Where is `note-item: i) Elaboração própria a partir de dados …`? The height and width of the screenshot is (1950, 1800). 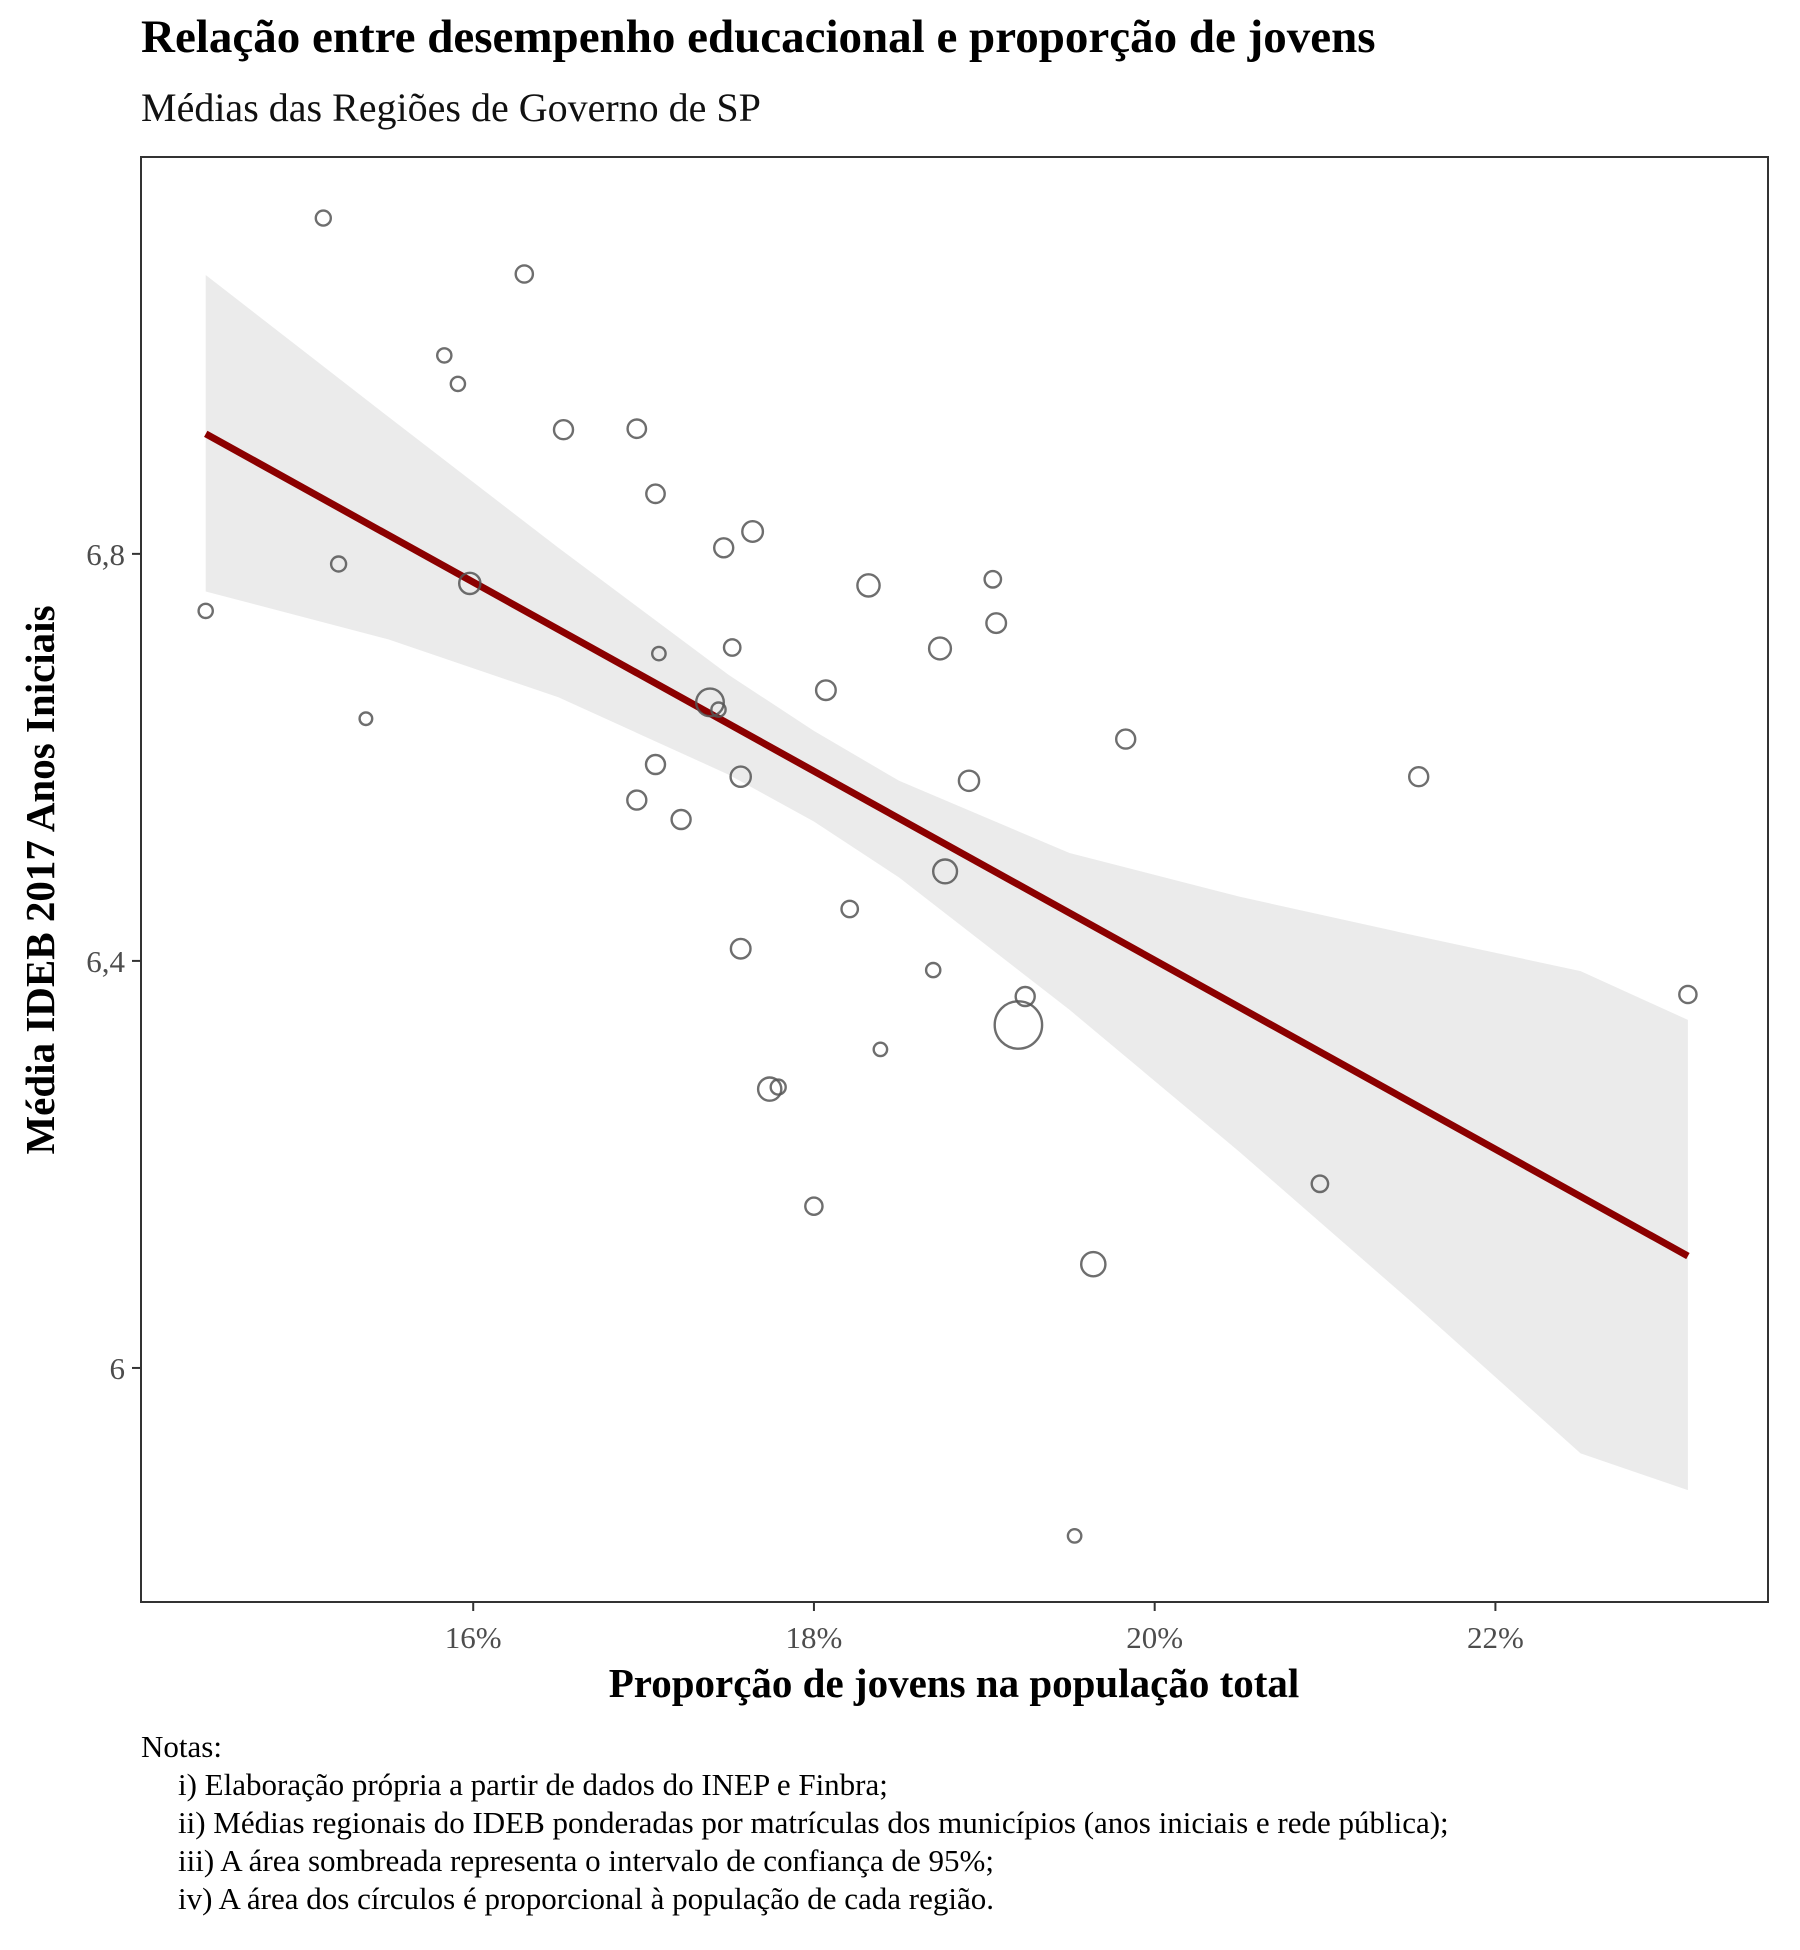
note-item: i) Elaboração própria a partir de dados … is located at coordinates (533, 1784).